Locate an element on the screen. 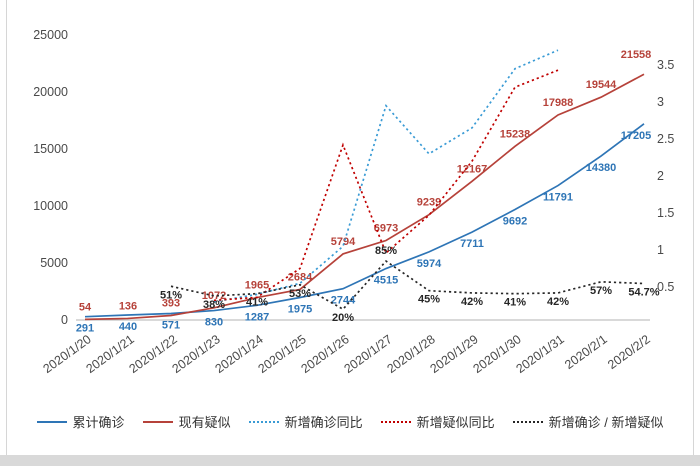 Image resolution: width=700 pixels, height=466 pixels. left-axis-tick-label: 5000 is located at coordinates (54, 263).